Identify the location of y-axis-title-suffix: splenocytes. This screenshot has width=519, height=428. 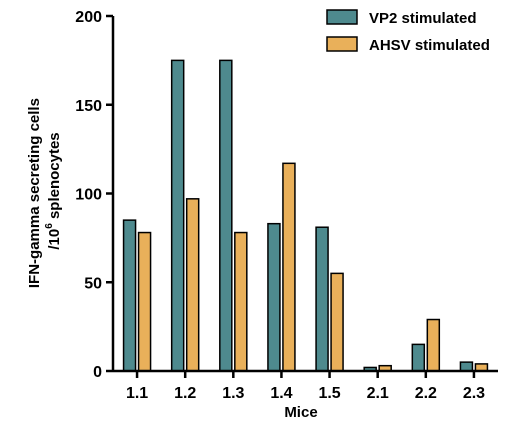
(54, 177).